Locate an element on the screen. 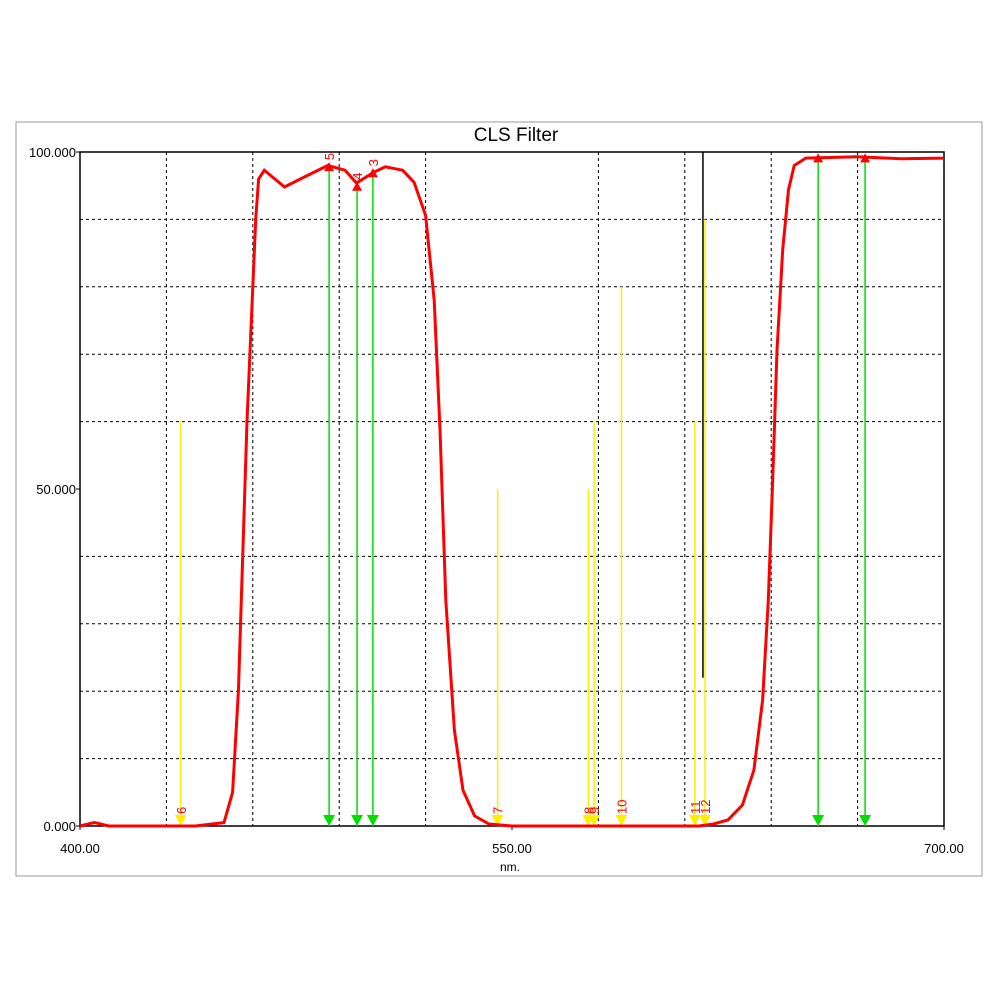 The image size is (1000, 1005). y-tick-label: 50.000 is located at coordinates (56, 489).